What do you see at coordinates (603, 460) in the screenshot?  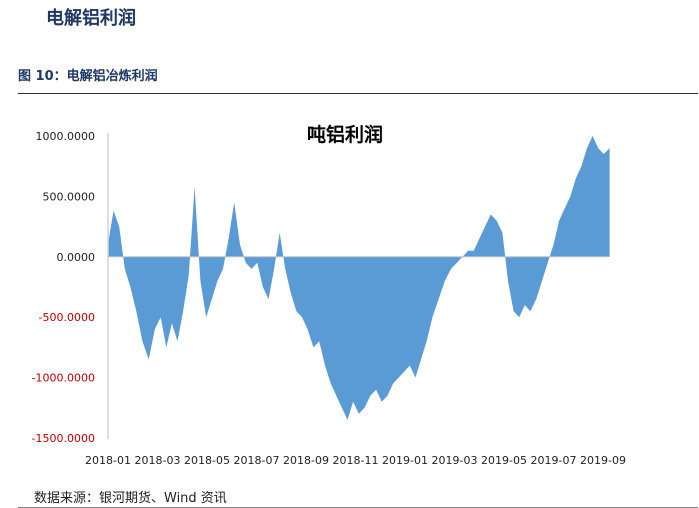 I see `x-tick-label: 2019-09` at bounding box center [603, 460].